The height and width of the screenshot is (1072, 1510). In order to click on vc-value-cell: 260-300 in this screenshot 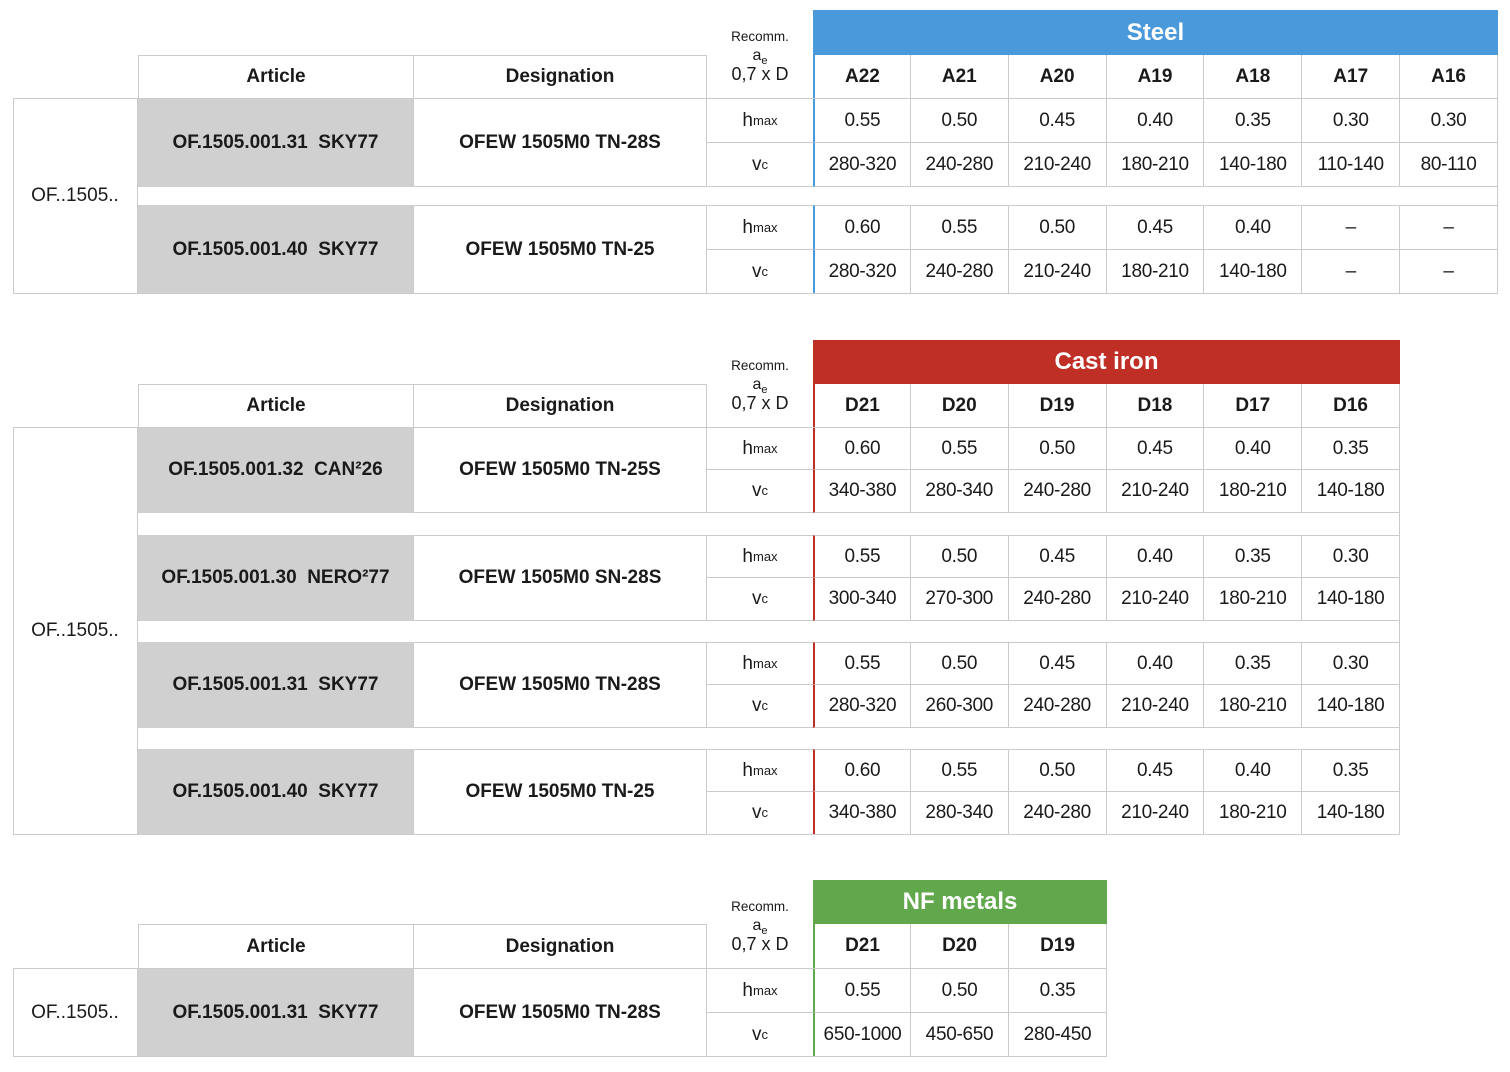, I will do `click(959, 706)`.